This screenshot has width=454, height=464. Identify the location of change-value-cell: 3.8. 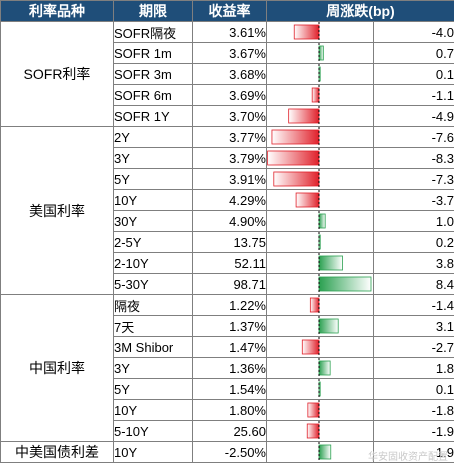
(413, 263).